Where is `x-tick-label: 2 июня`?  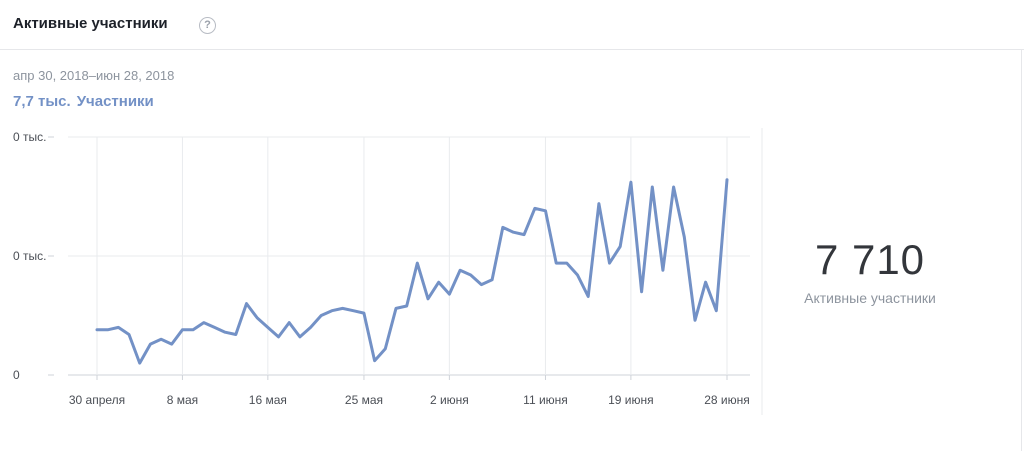 x-tick-label: 2 июня is located at coordinates (449, 400).